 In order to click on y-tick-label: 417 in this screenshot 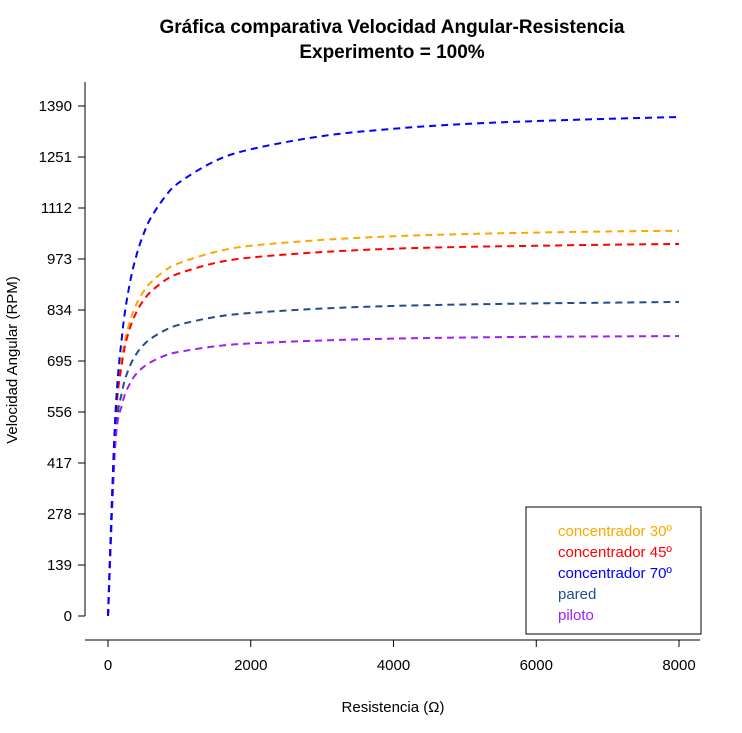, I will do `click(59, 463)`.